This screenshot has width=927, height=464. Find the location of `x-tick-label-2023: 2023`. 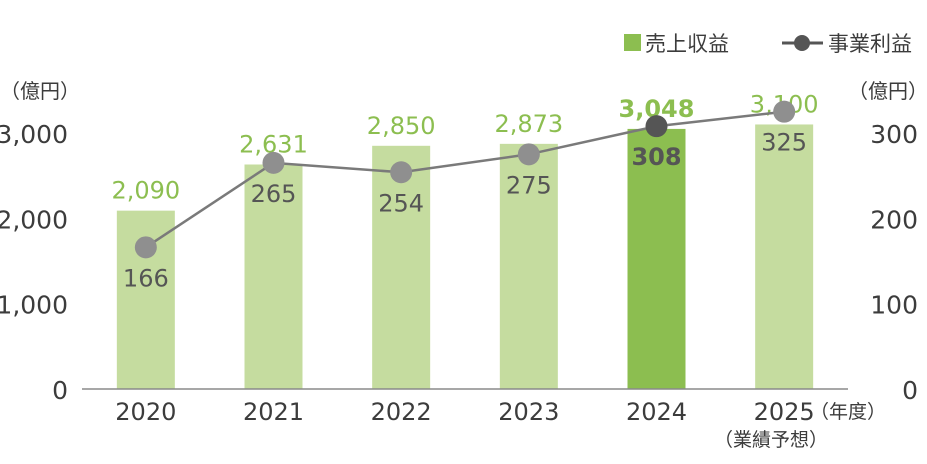

x-tick-label-2023: 2023 is located at coordinates (528, 412).